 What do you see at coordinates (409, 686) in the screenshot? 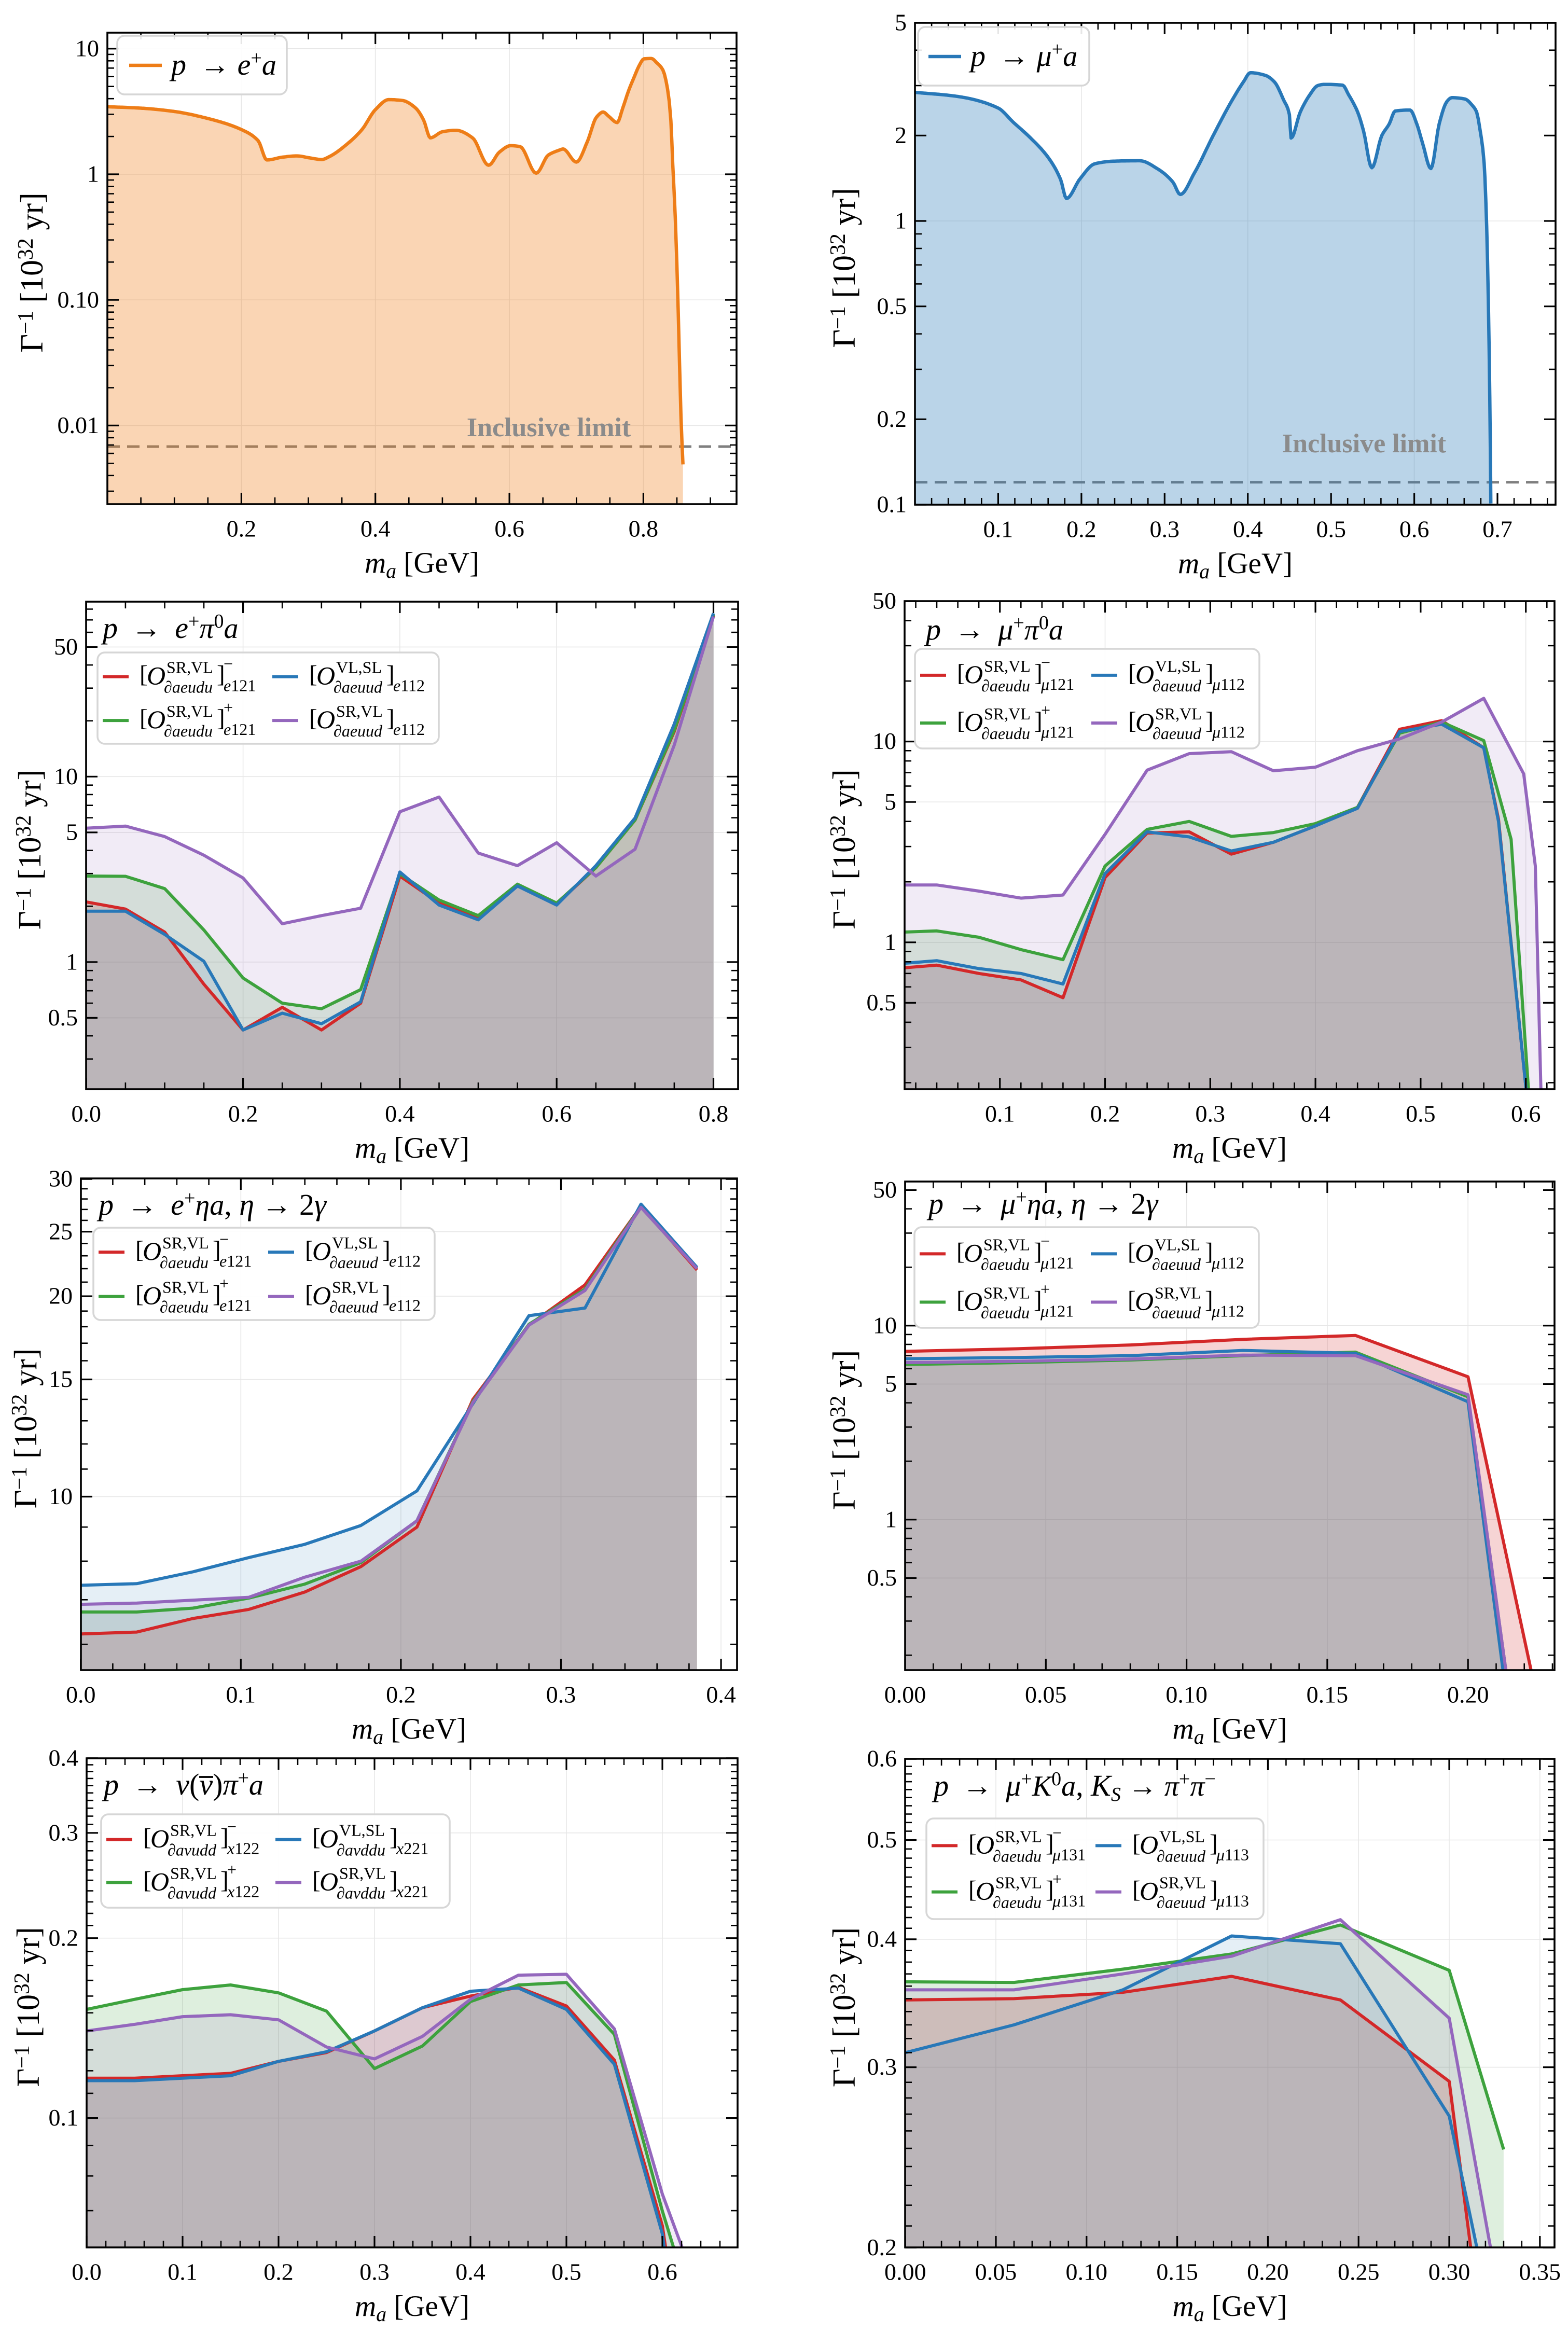
I see `svg-text: e112` at bounding box center [409, 686].